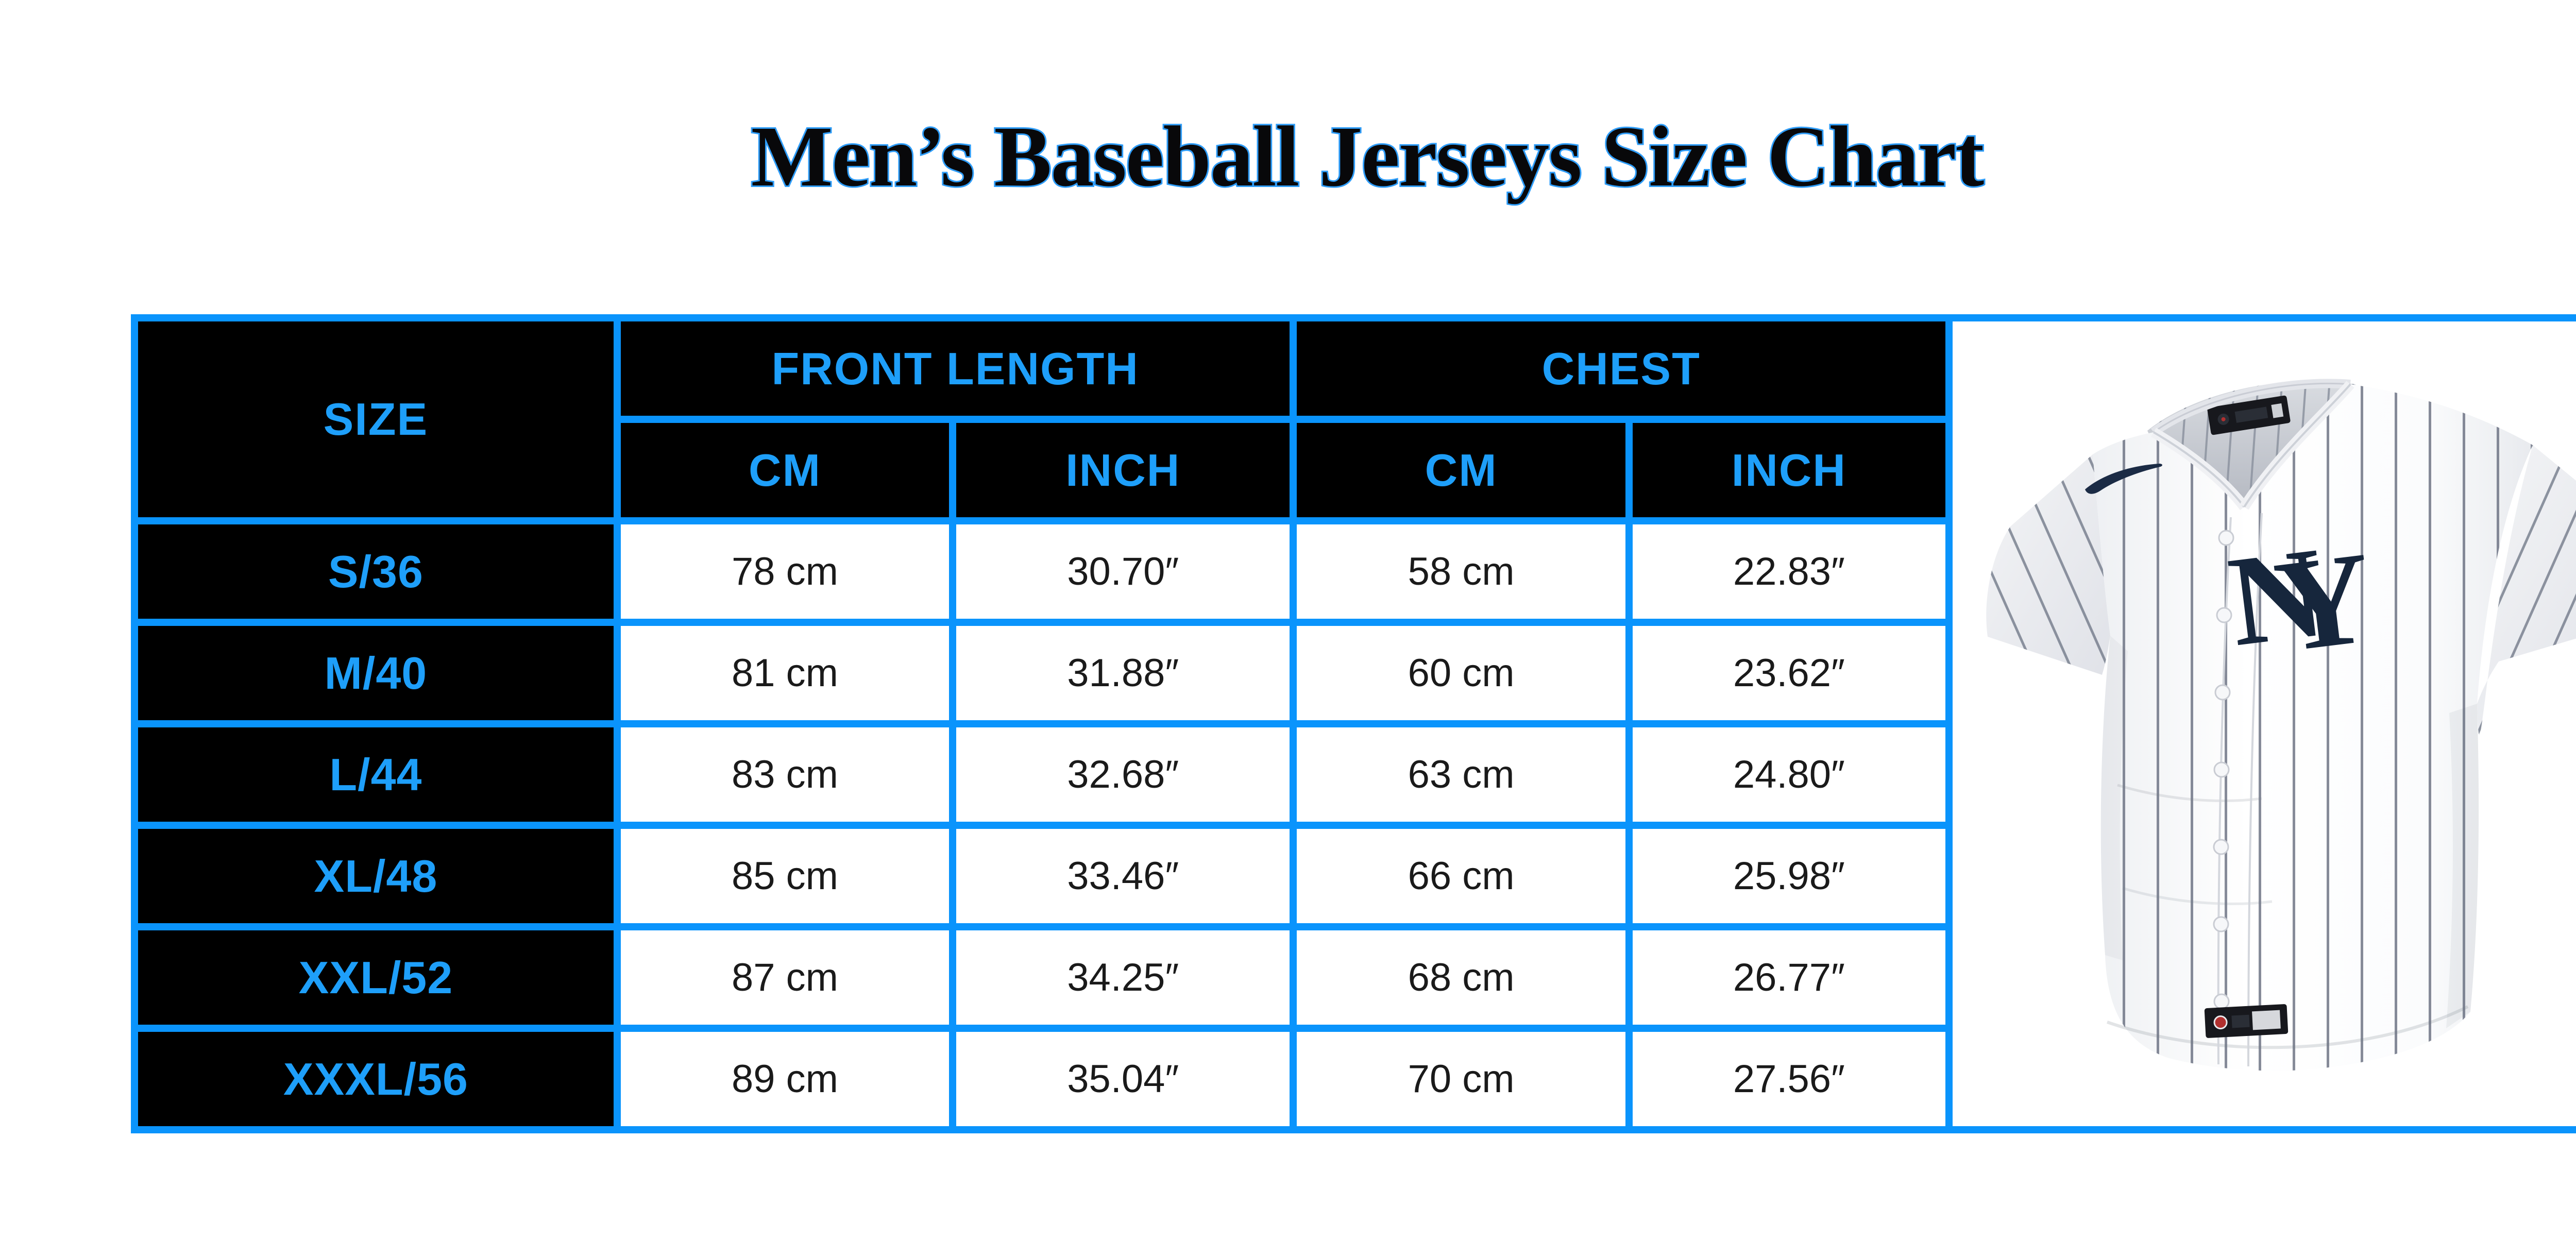 The height and width of the screenshot is (1257, 2576). I want to click on front-length-inch-cell: 32.68″, so click(1123, 774).